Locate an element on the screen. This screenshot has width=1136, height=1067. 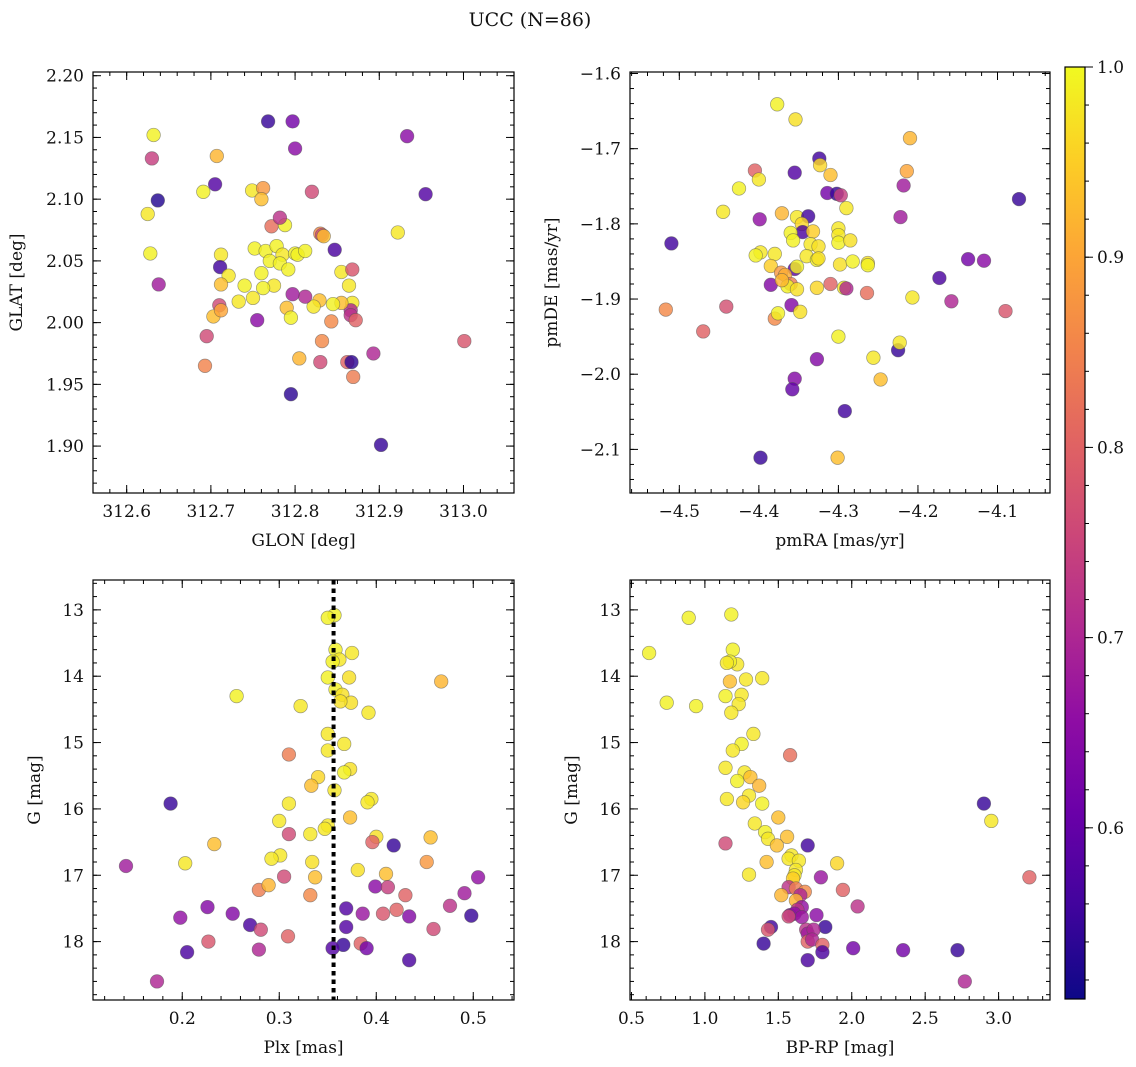
y-tick-label: 1.90 is located at coordinates (65, 447).